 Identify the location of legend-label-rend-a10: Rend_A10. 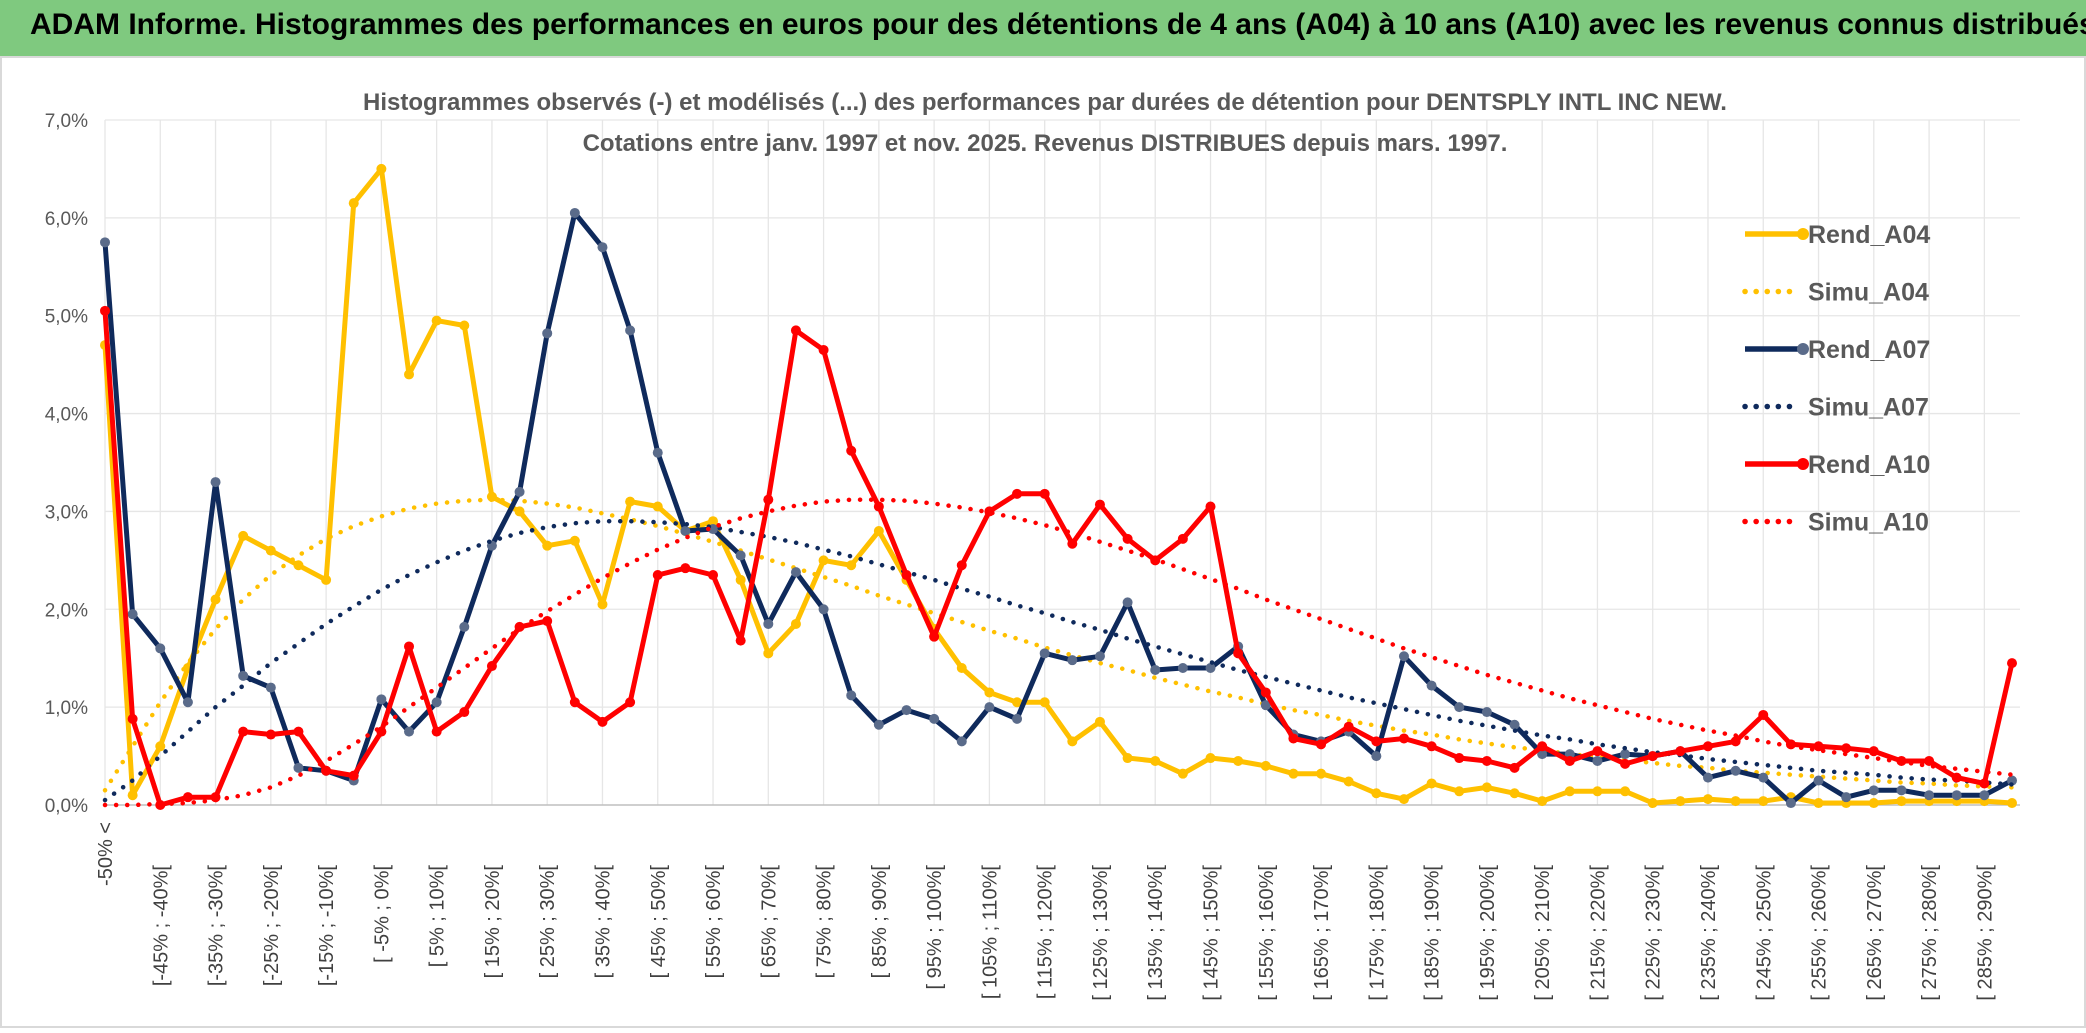
(1869, 465).